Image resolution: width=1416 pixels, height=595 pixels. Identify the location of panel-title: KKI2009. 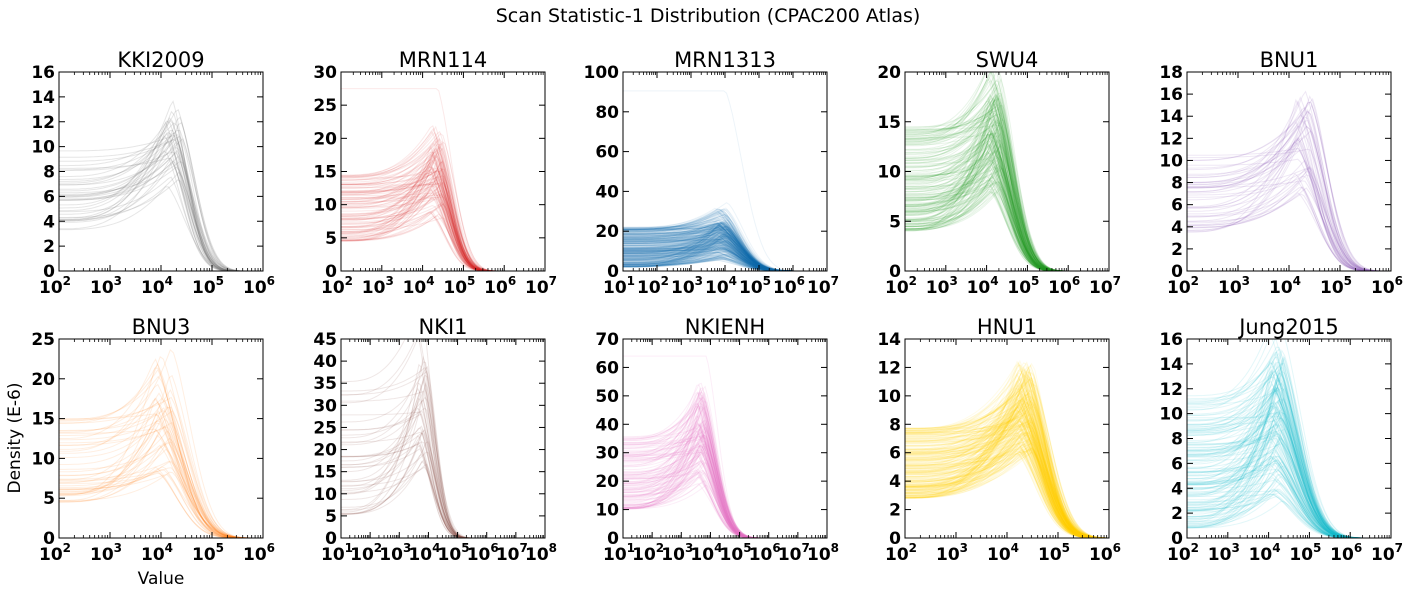
(160, 60).